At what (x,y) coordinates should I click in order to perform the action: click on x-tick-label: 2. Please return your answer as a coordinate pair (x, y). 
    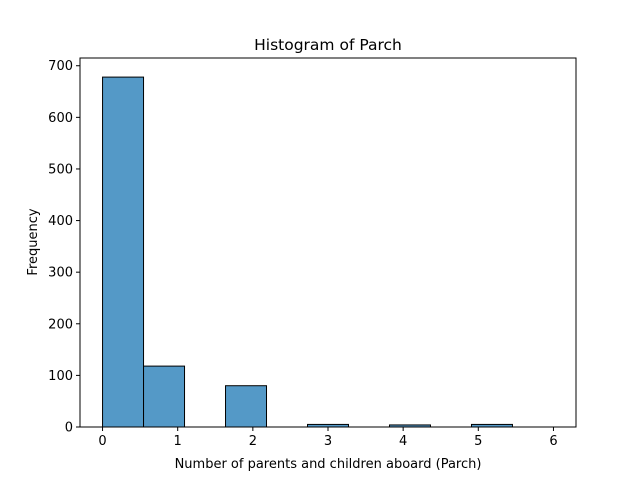
    Looking at the image, I should click on (253, 441).